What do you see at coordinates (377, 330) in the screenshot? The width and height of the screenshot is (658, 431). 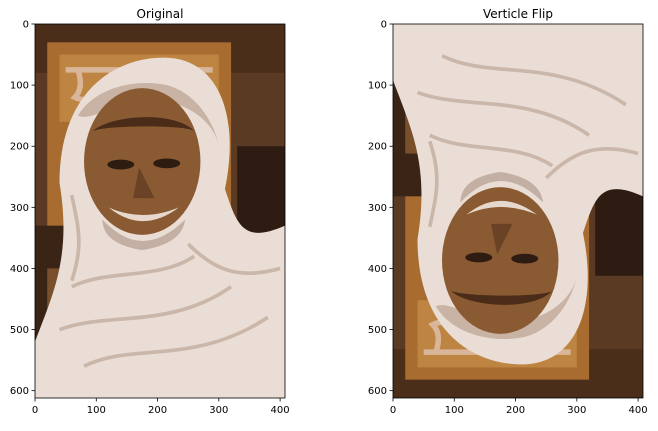 I see `right-y-tick-label: 500` at bounding box center [377, 330].